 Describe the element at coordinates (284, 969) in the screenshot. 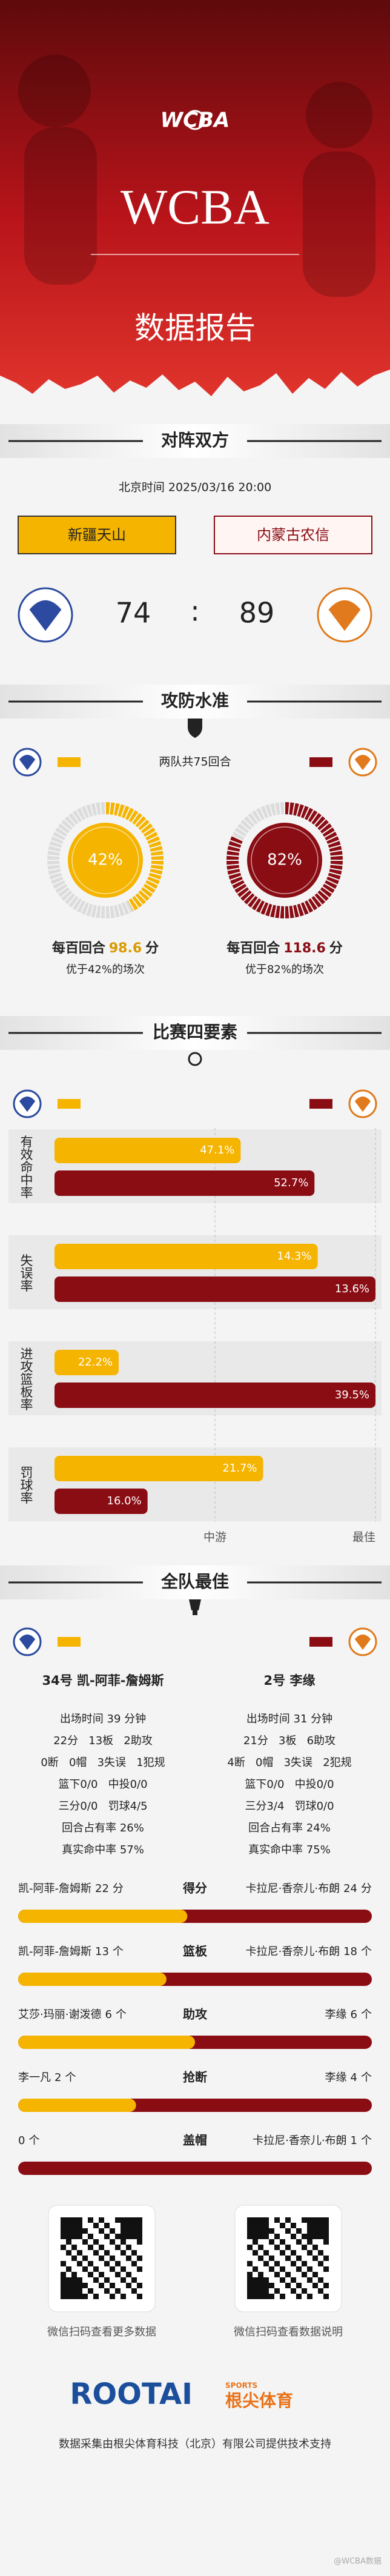

I see `donut-caption: 优于82%的场次` at that location.